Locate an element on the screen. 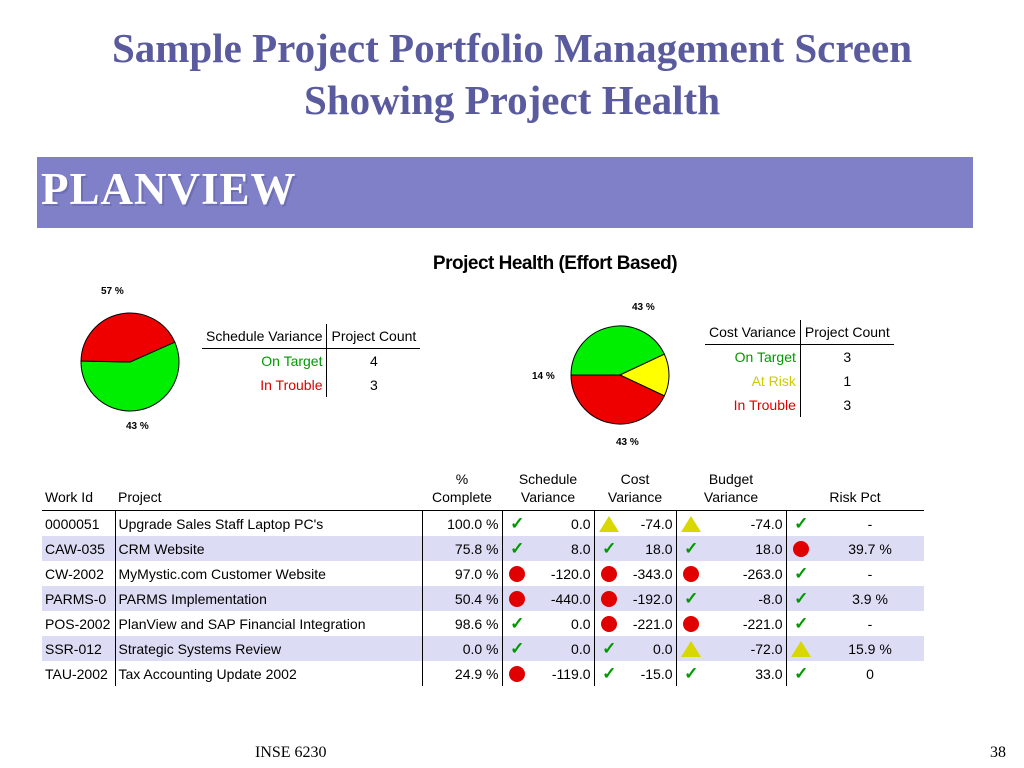  budget-variance-cell: -72.0 is located at coordinates (746, 648).